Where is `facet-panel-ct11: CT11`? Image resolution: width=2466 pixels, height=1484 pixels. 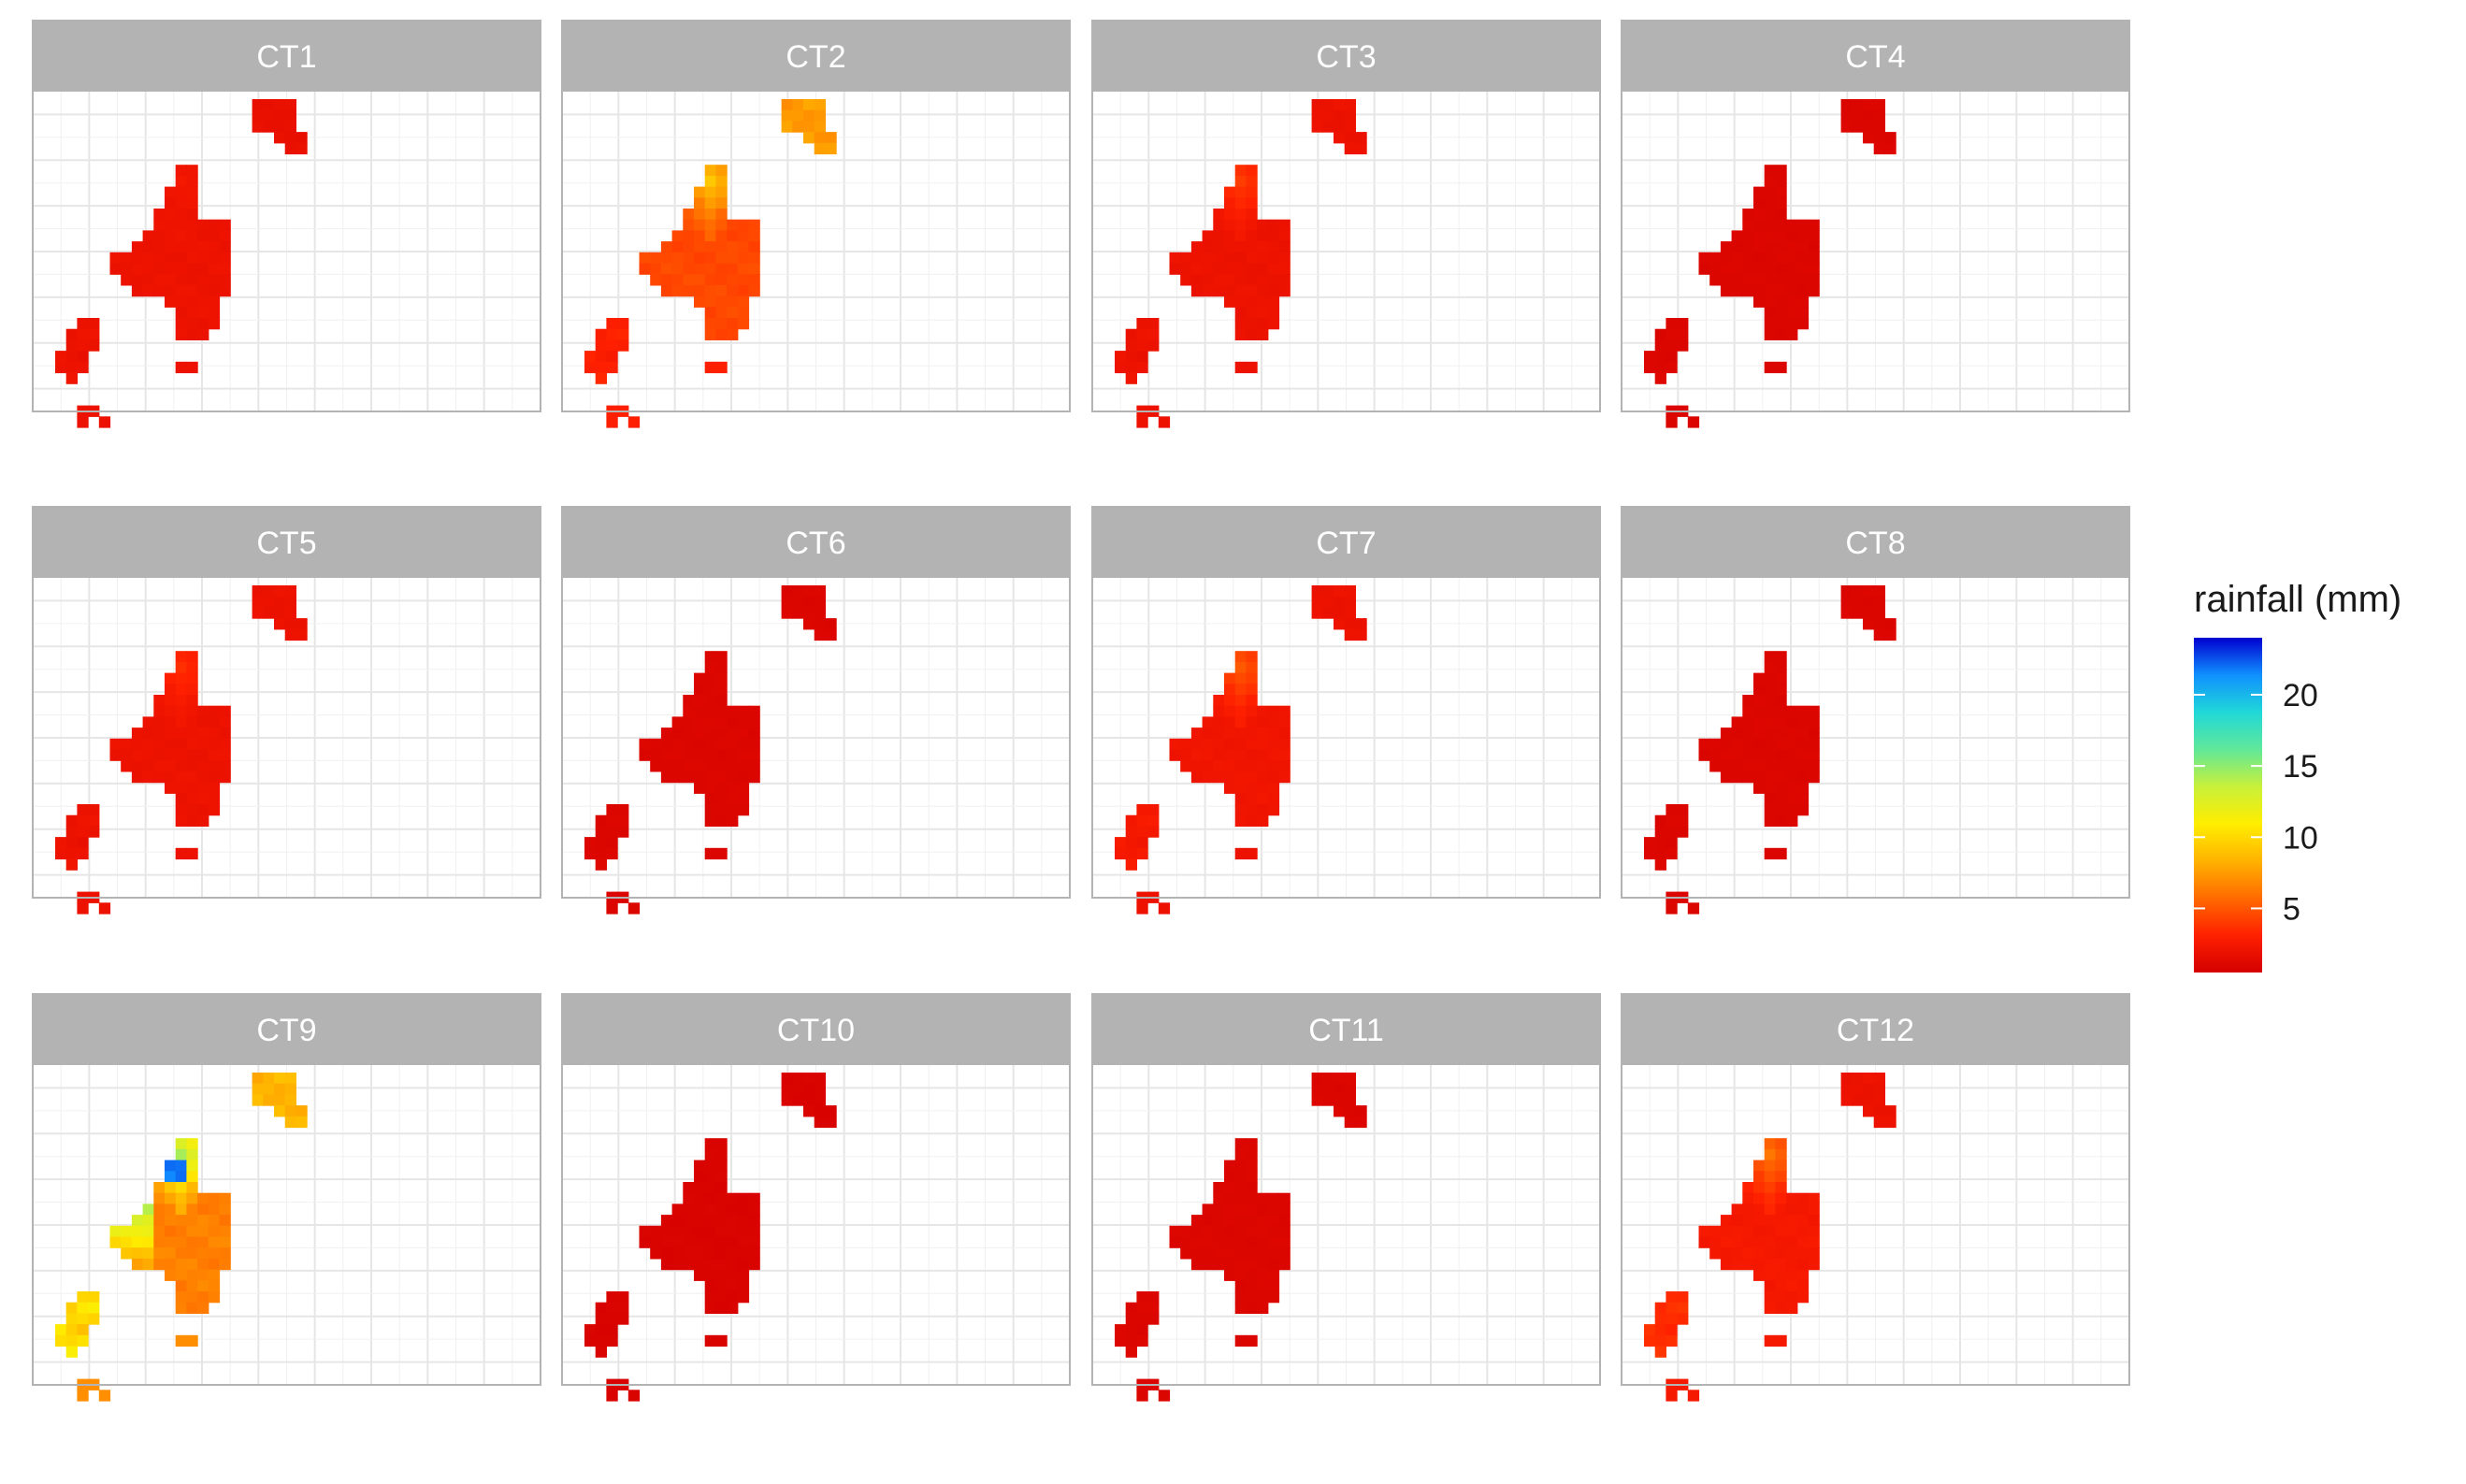 facet-panel-ct11: CT11 is located at coordinates (1346, 1197).